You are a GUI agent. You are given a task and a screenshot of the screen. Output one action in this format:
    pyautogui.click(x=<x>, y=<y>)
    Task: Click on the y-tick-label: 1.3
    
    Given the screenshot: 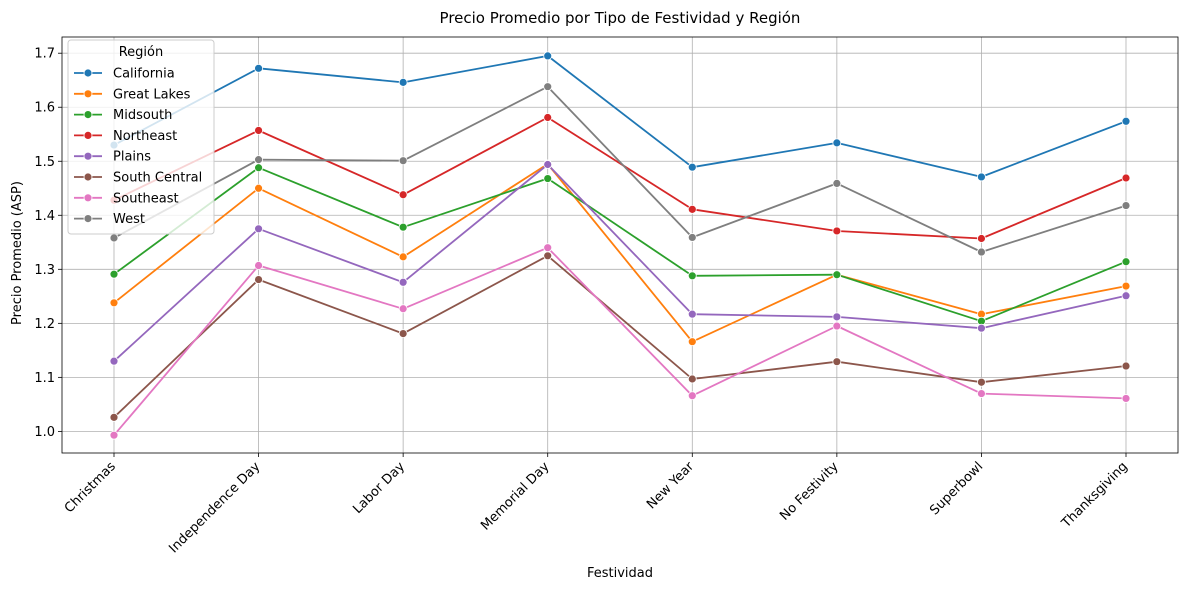 What is the action you would take?
    pyautogui.click(x=44, y=270)
    